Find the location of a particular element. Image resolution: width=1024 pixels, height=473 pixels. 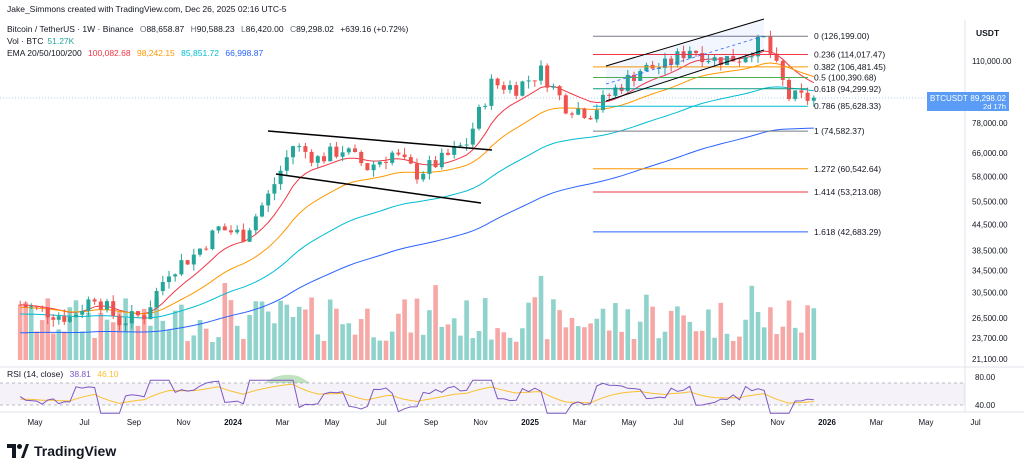

volume-legend: Vol · BTC 51.27K is located at coordinates (41, 41).